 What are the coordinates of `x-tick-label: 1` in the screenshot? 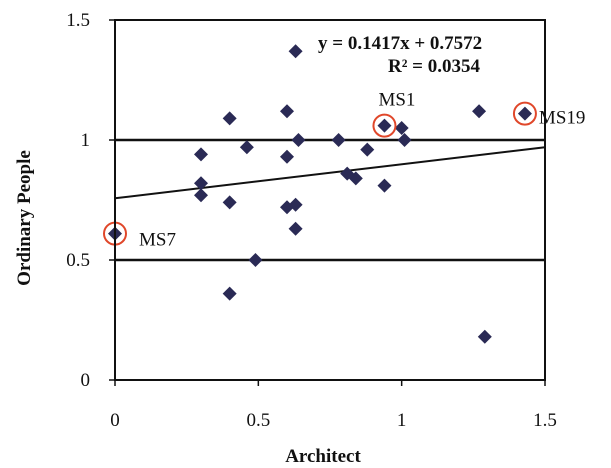 It's located at (402, 420).